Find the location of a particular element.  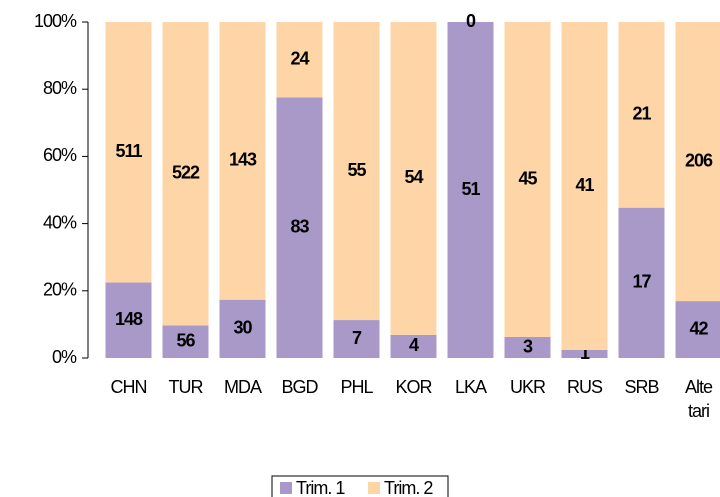

x-tick-label: UKR is located at coordinates (528, 387).